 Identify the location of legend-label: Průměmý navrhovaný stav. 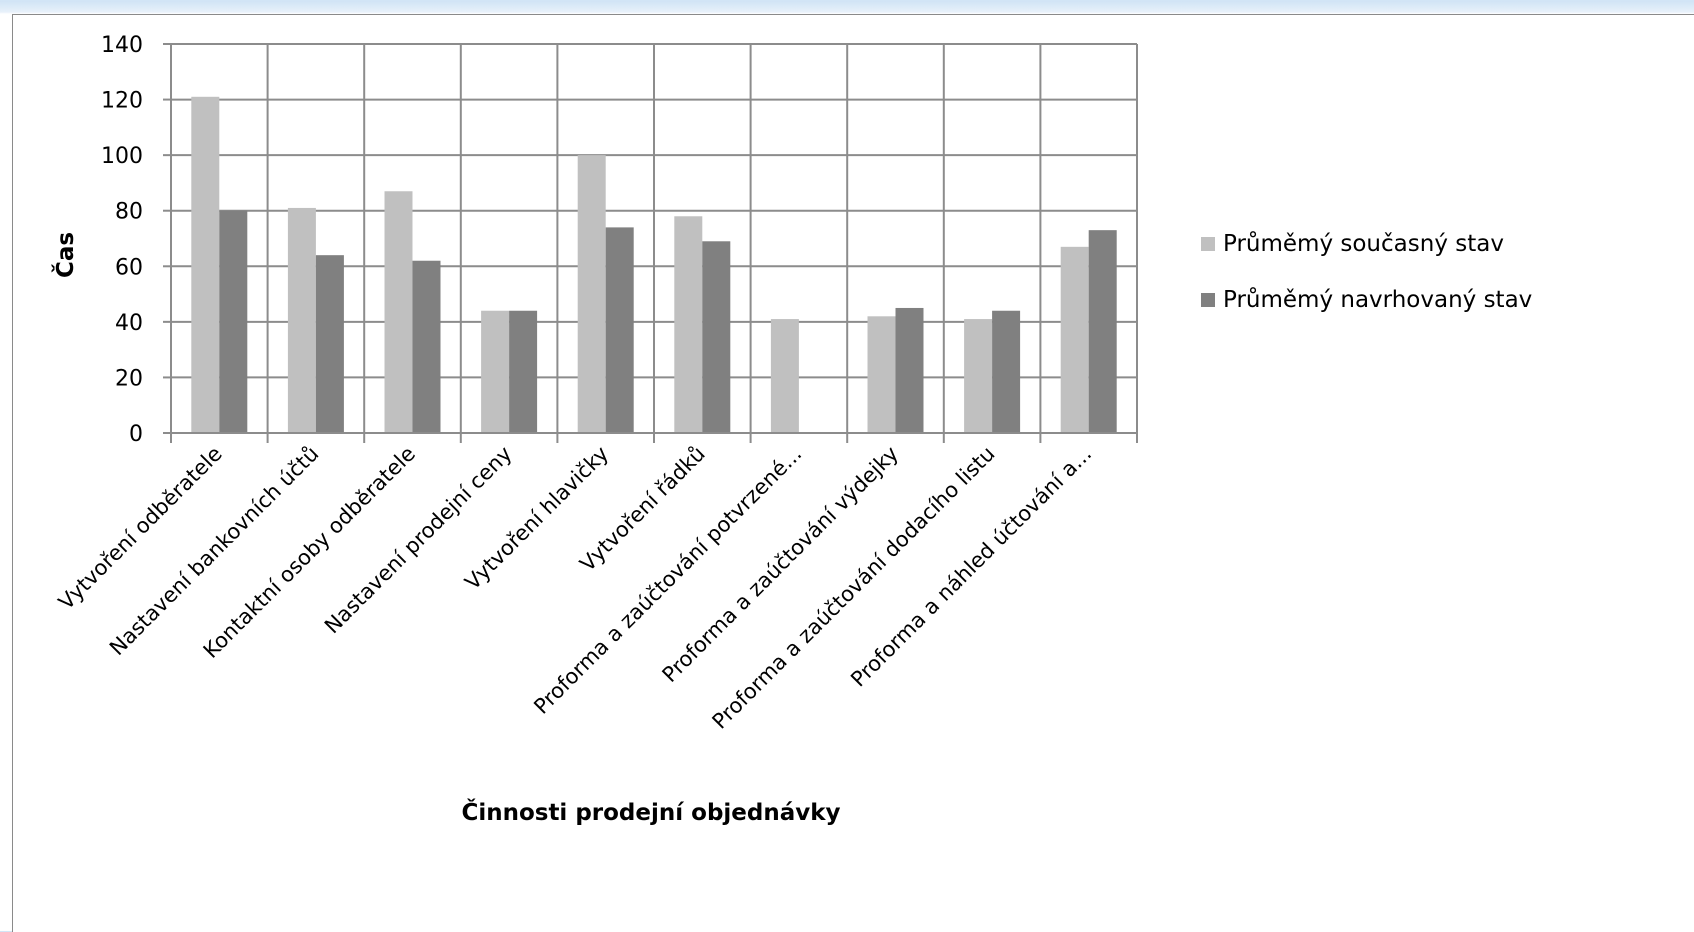
(1377, 299).